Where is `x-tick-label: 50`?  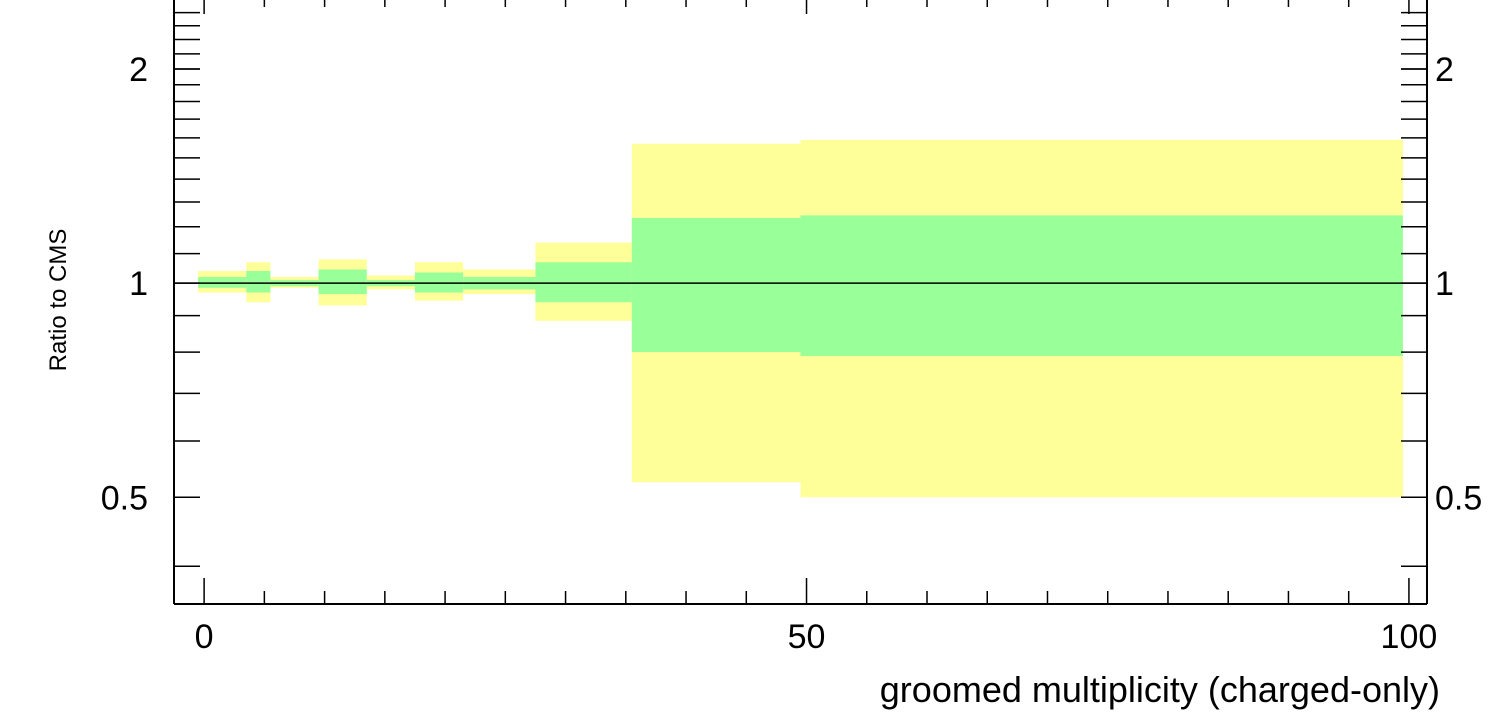
x-tick-label: 50 is located at coordinates (807, 637).